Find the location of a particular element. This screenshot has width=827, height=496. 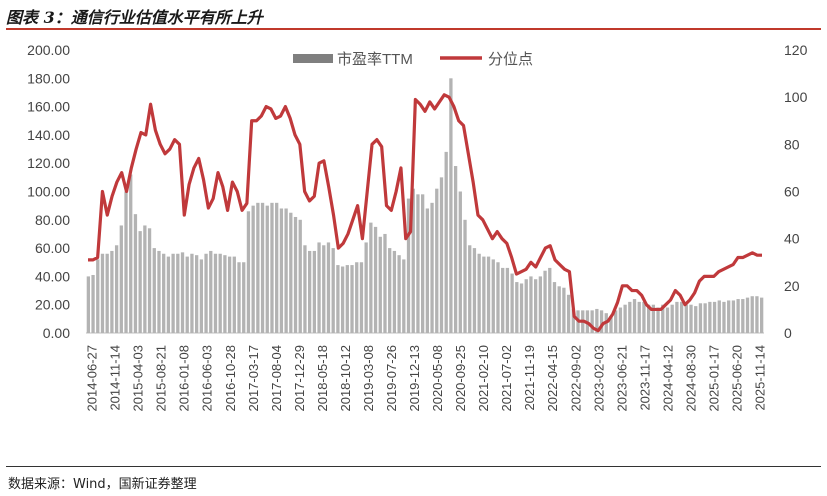

title-rule is located at coordinates (413, 29).